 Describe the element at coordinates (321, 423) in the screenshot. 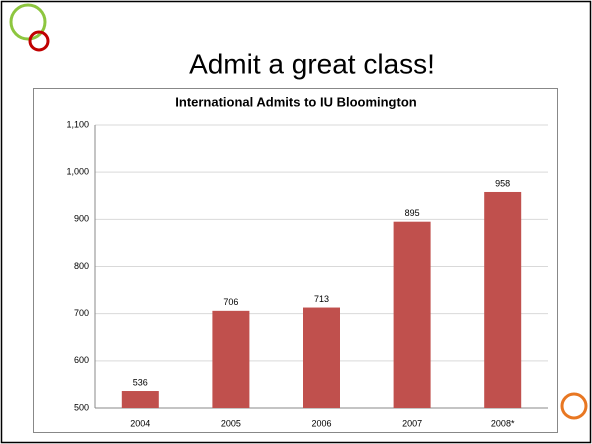

I see `x-tick-label: 2006` at that location.